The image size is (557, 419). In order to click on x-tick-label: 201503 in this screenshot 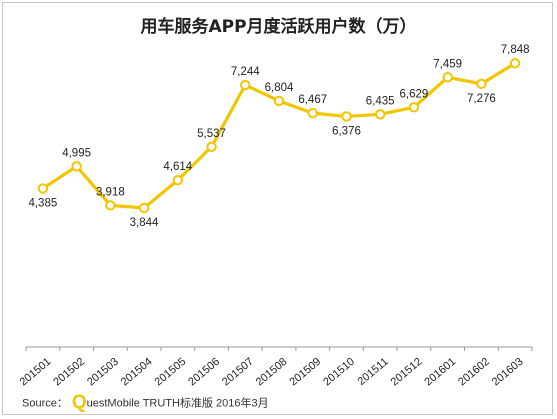, I will do `click(103, 372)`.